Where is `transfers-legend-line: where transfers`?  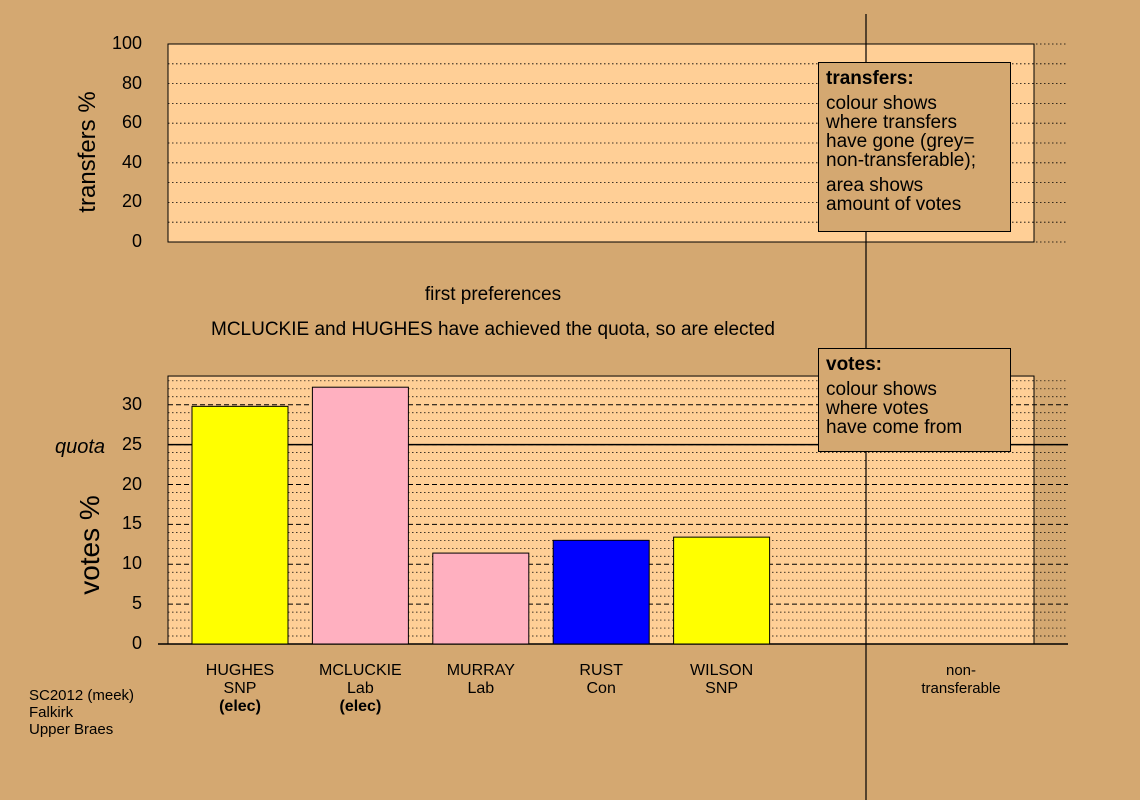
transfers-legend-line: where transfers is located at coordinates (891, 122).